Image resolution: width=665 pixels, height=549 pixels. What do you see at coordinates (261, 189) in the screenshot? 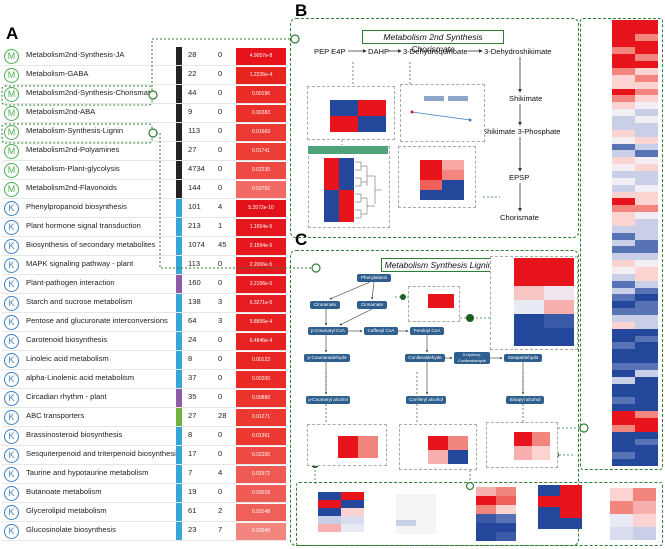
I see `pvalue-cell: 0.03752` at bounding box center [261, 189].